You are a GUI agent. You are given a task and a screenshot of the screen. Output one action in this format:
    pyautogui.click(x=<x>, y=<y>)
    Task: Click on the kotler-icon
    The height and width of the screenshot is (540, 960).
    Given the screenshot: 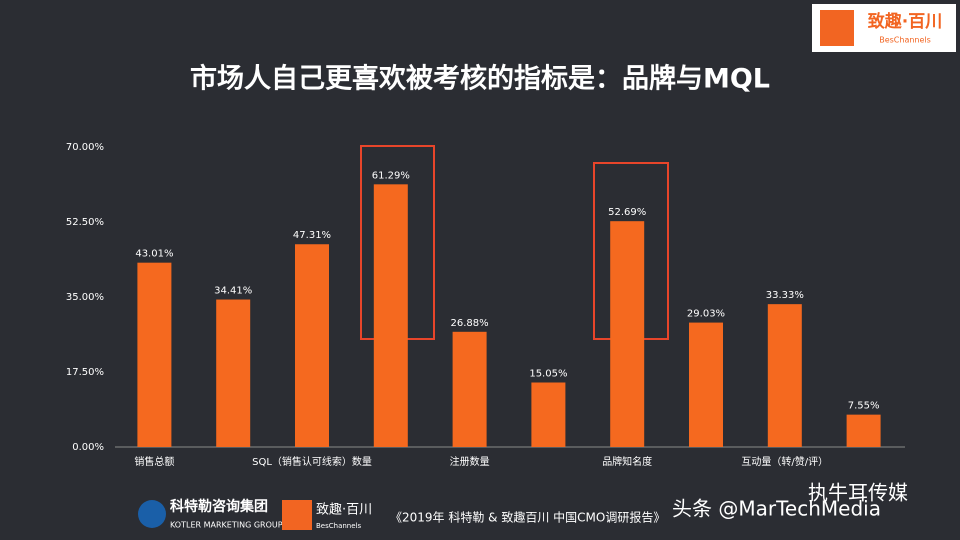 What is the action you would take?
    pyautogui.click(x=152, y=514)
    